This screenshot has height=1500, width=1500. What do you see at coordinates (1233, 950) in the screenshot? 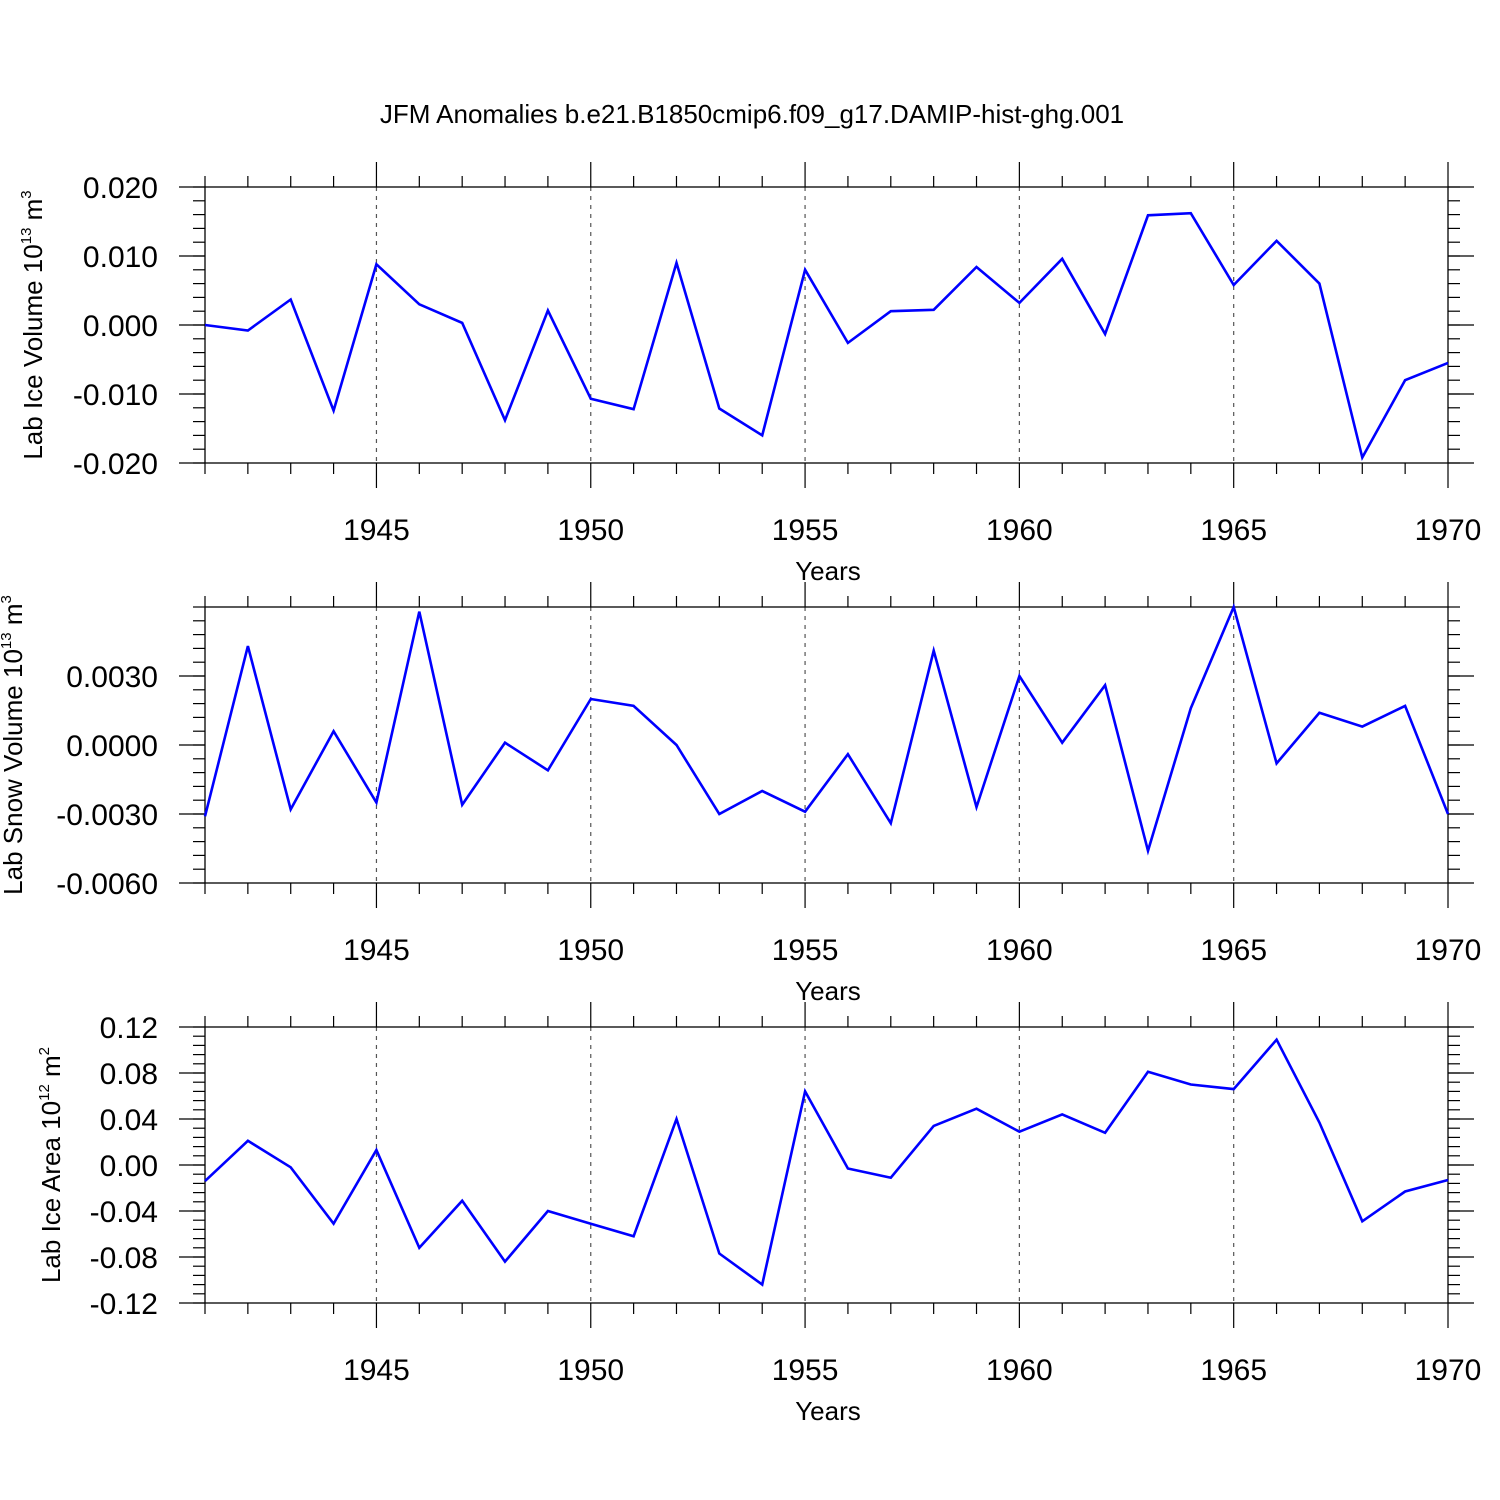
I see `snow-volume-xtick-label: 1965` at bounding box center [1233, 950].